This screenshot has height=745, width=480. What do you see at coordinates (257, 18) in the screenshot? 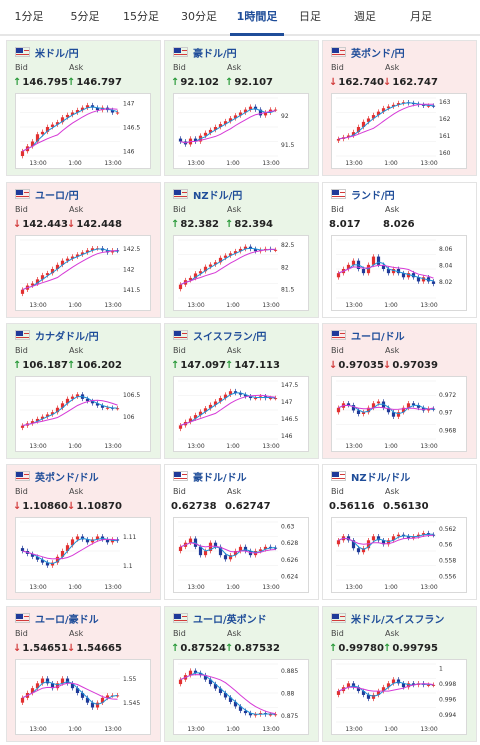
I see `tab-5: 1時間足` at bounding box center [257, 18].